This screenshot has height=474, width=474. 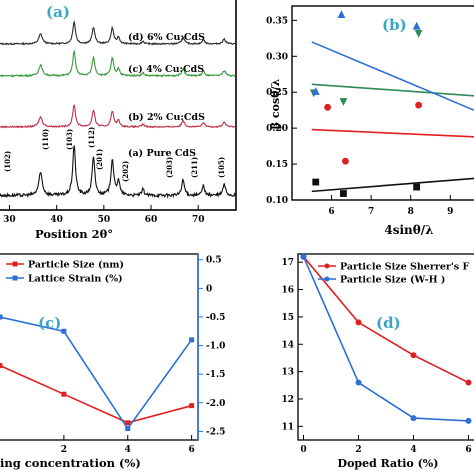 I want to click on peak-label: (203), so click(x=169, y=167).